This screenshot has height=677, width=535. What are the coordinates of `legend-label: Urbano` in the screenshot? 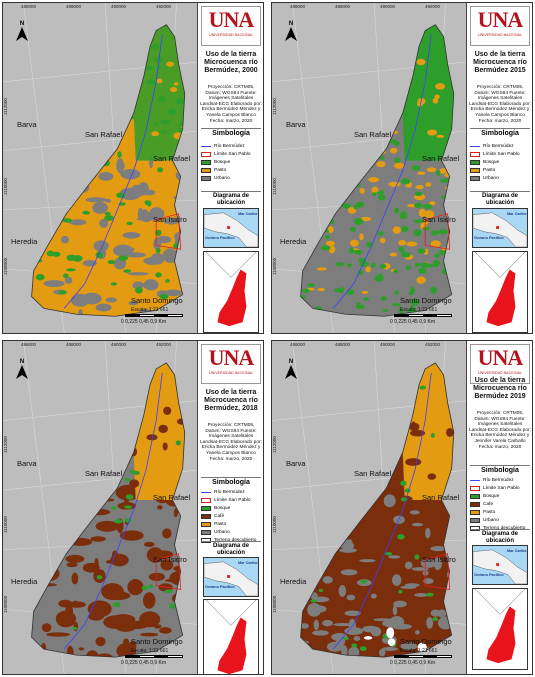 It's located at (491, 520).